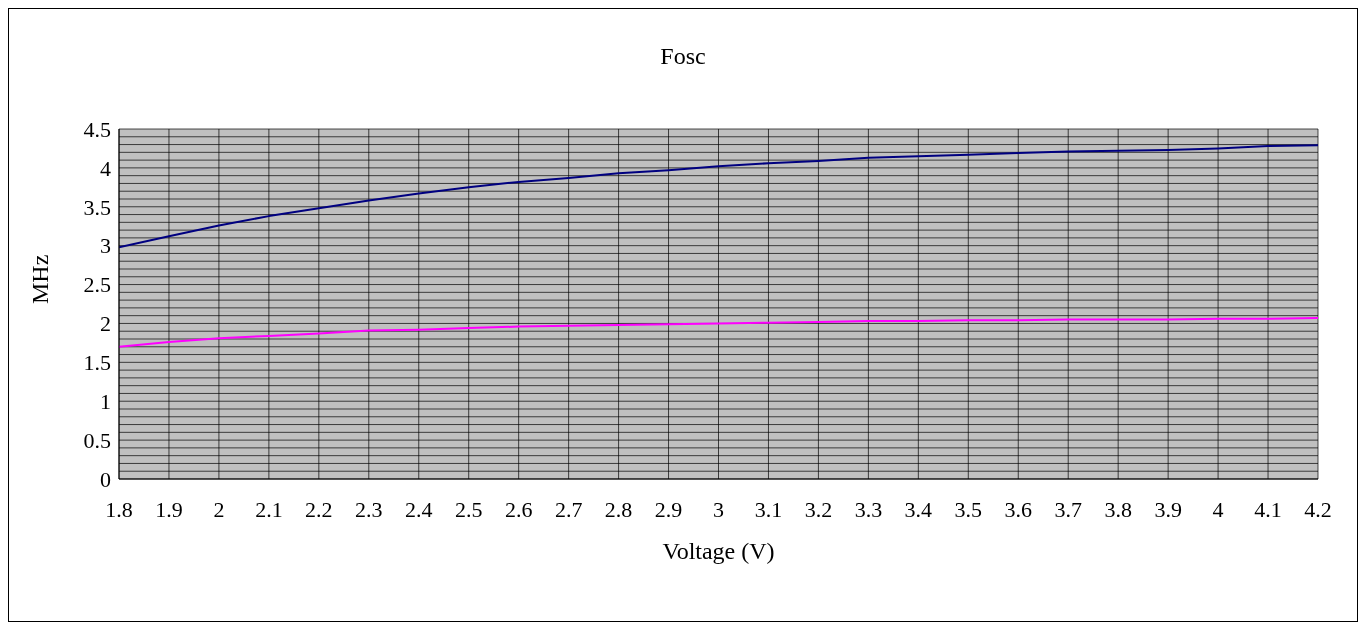 This screenshot has width=1366, height=630. What do you see at coordinates (119, 509) in the screenshot?
I see `x-tick-label: 1.8` at bounding box center [119, 509].